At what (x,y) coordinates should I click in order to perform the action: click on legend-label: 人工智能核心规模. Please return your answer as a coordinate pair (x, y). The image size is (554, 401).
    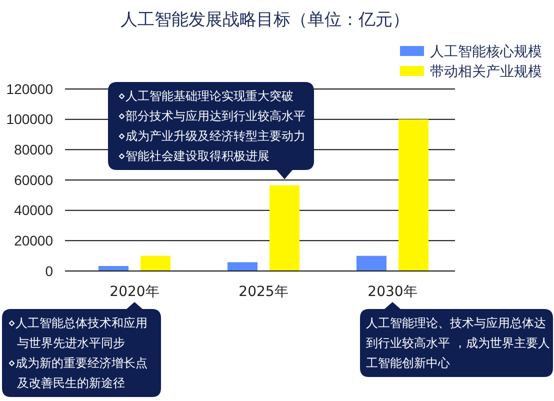
    Looking at the image, I should click on (486, 52).